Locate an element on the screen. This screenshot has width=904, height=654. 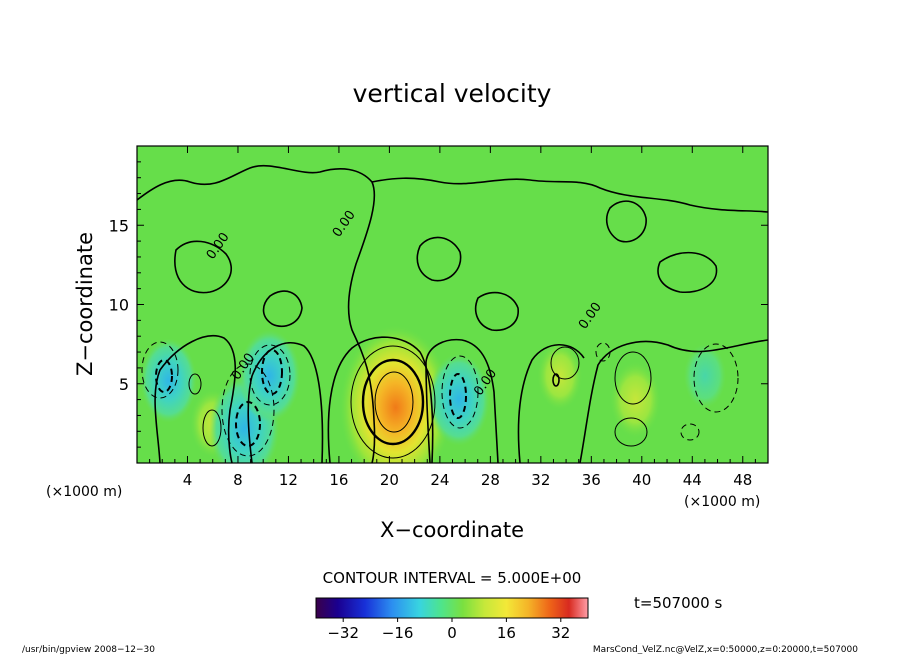
footer-left: /usr/bin/gpview 2008−12−30 is located at coordinates (88, 649).